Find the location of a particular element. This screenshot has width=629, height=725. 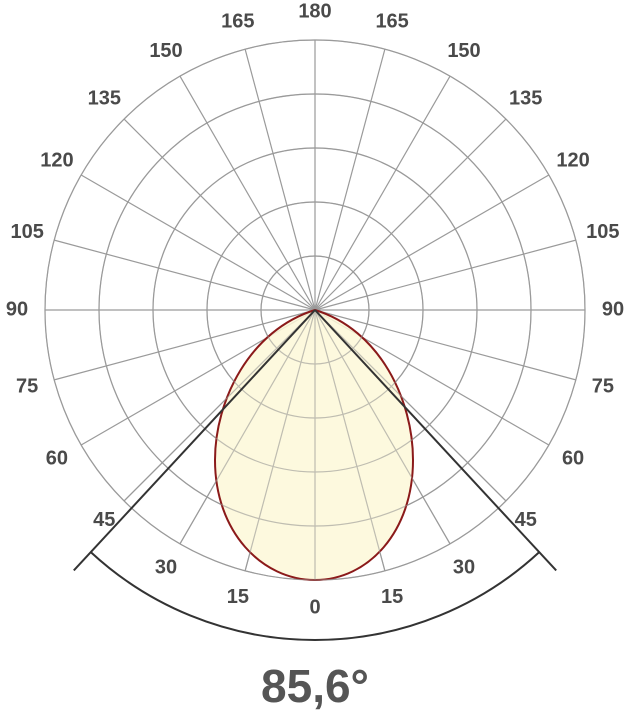

beam-arc is located at coordinates (315, 596).